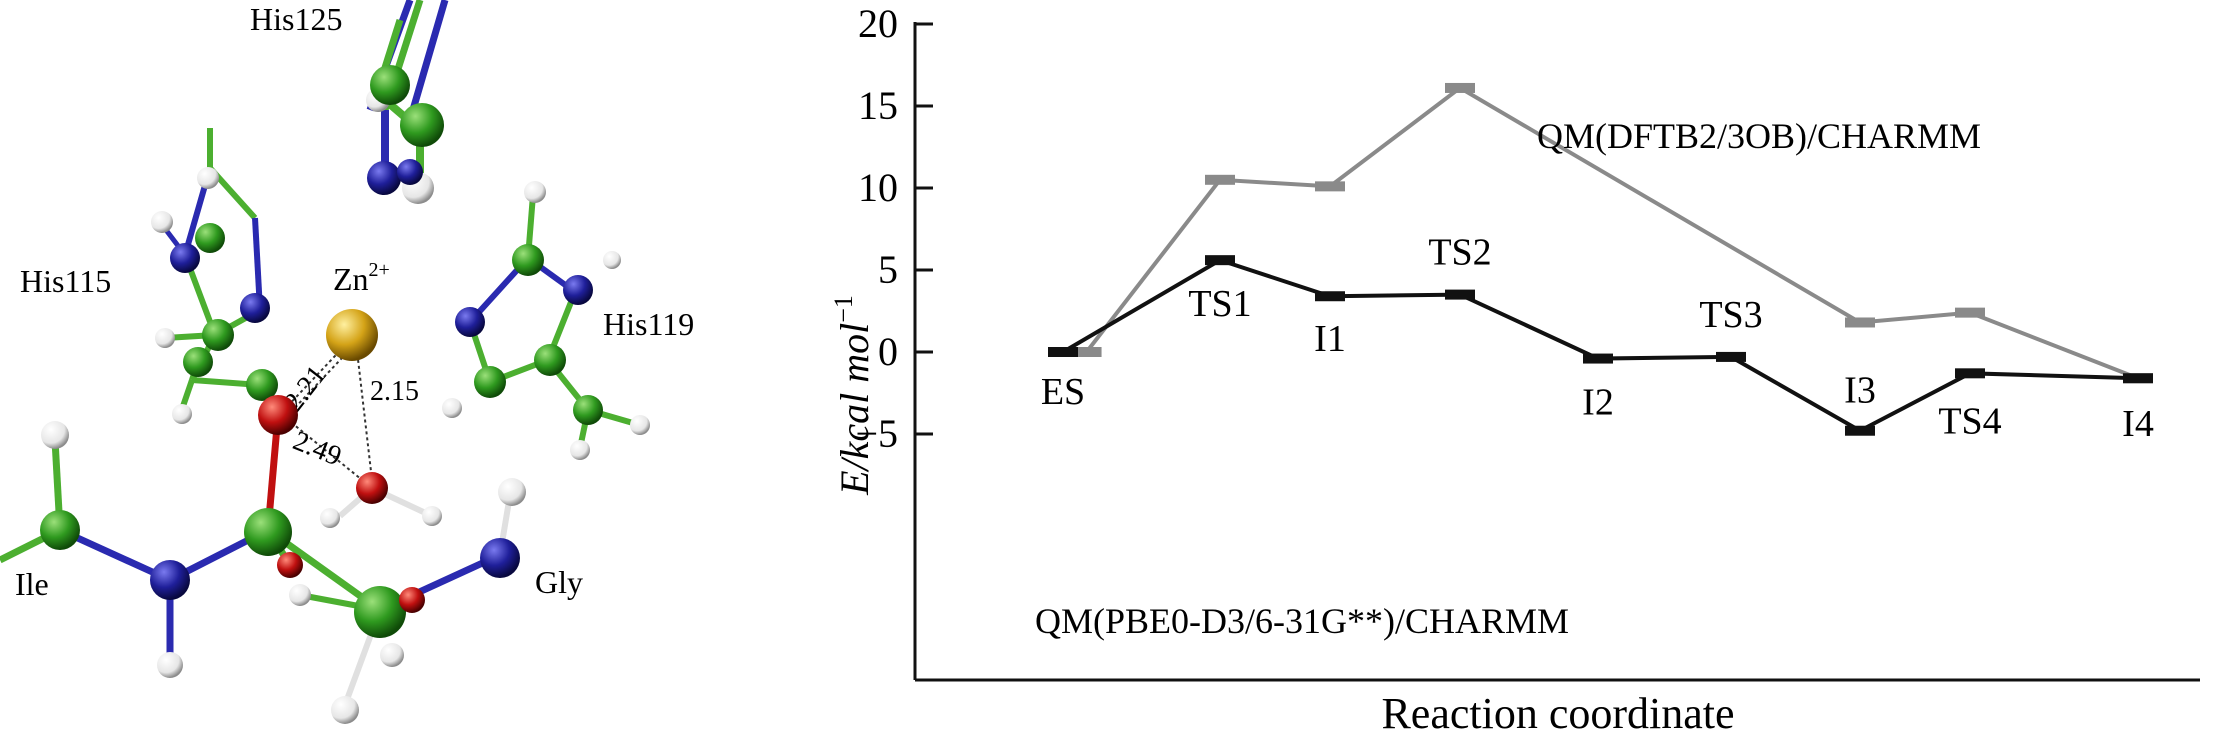  Describe the element at coordinates (648, 324) in the screenshot. I see `his119-label: His119` at that location.